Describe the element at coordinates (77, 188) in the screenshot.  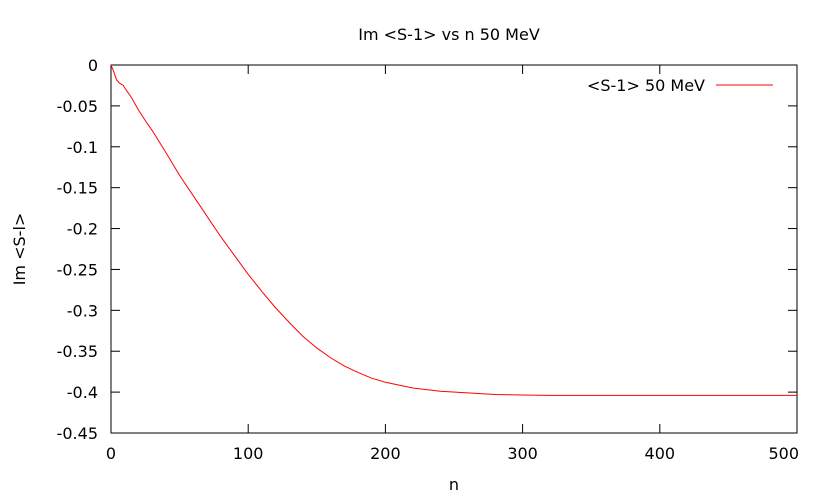
I see `y-tick-label: -0.15` at that location.